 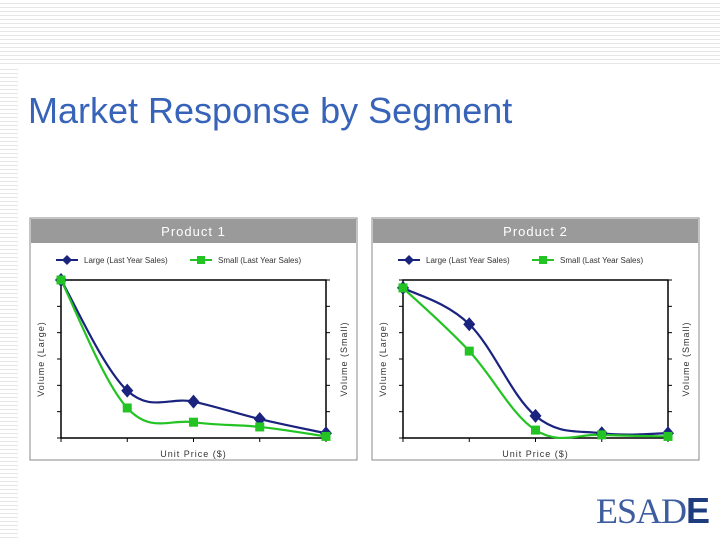 What do you see at coordinates (9, 303) in the screenshot?
I see `left-stripe-band` at bounding box center [9, 303].